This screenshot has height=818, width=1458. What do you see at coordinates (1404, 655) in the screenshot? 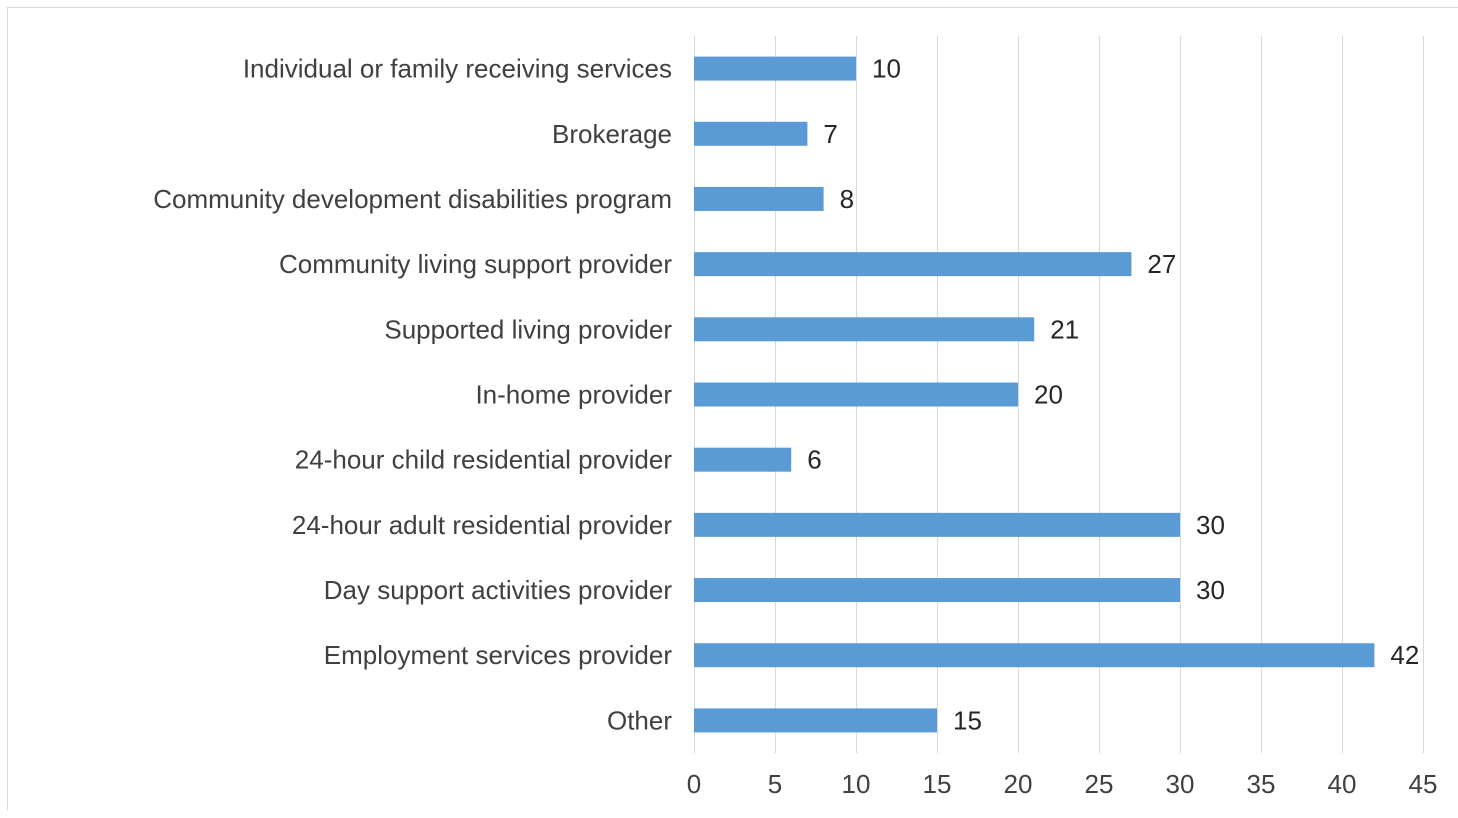
I see `data-label: 42` at bounding box center [1404, 655].